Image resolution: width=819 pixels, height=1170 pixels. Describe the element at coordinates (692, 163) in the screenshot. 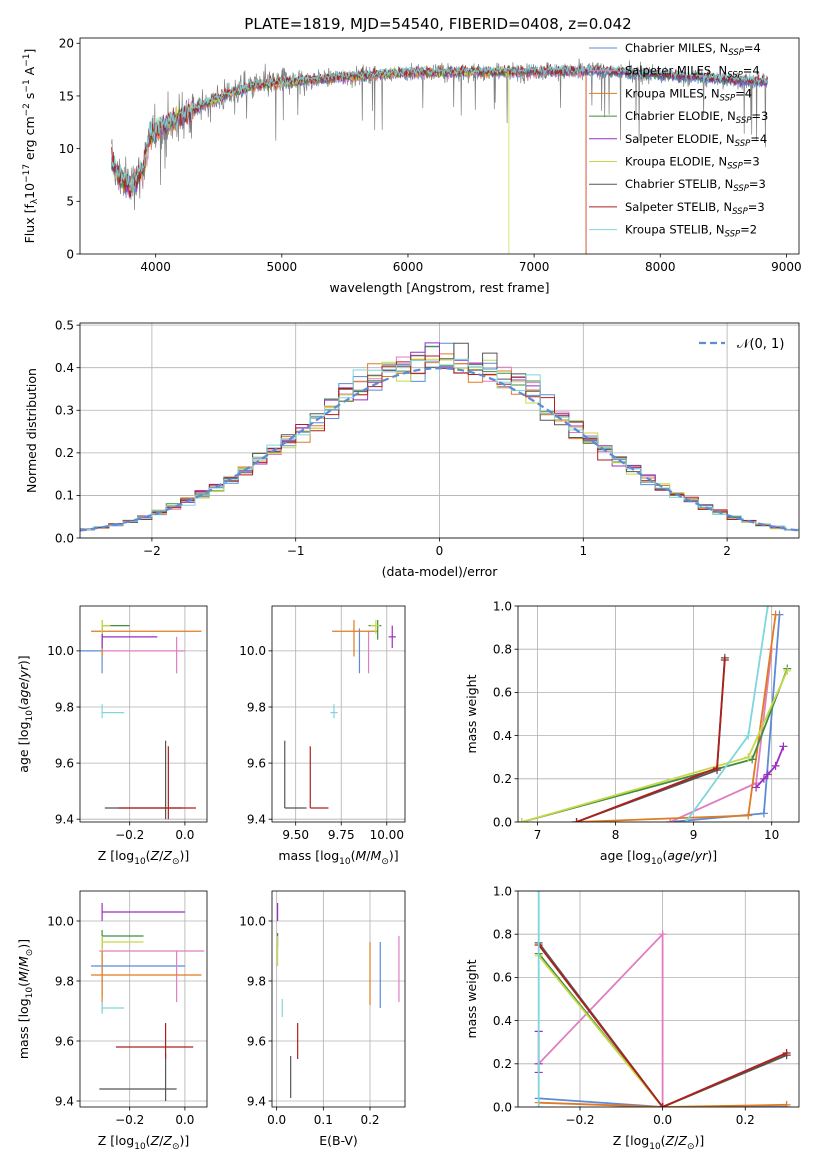

I see `legend-entry-label: Kroupa ELODIE, NSSP=3` at that location.